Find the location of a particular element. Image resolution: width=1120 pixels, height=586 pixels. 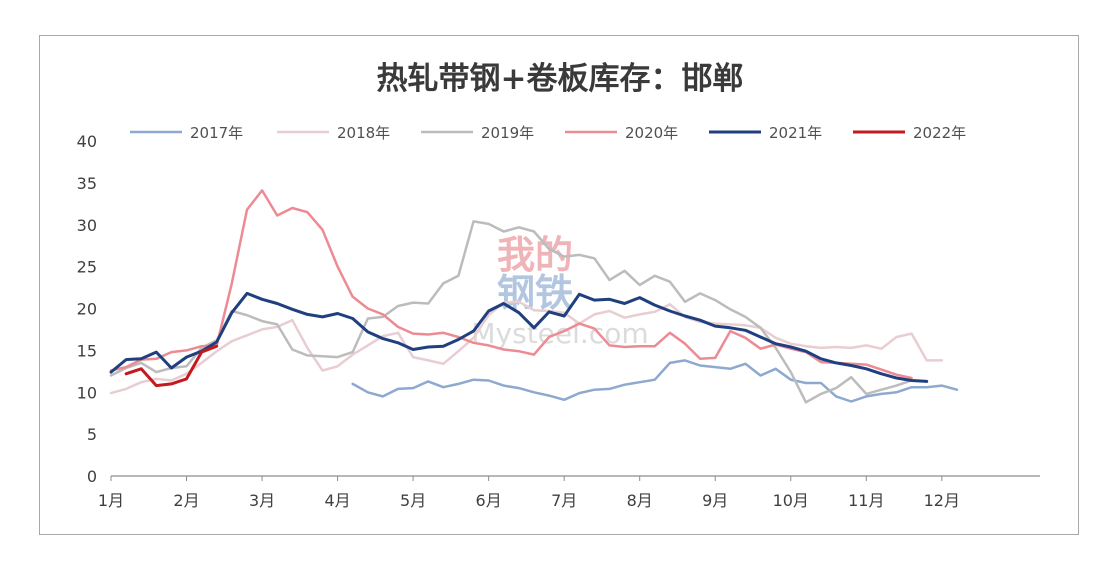

x-tick-label: 3月 is located at coordinates (262, 500).